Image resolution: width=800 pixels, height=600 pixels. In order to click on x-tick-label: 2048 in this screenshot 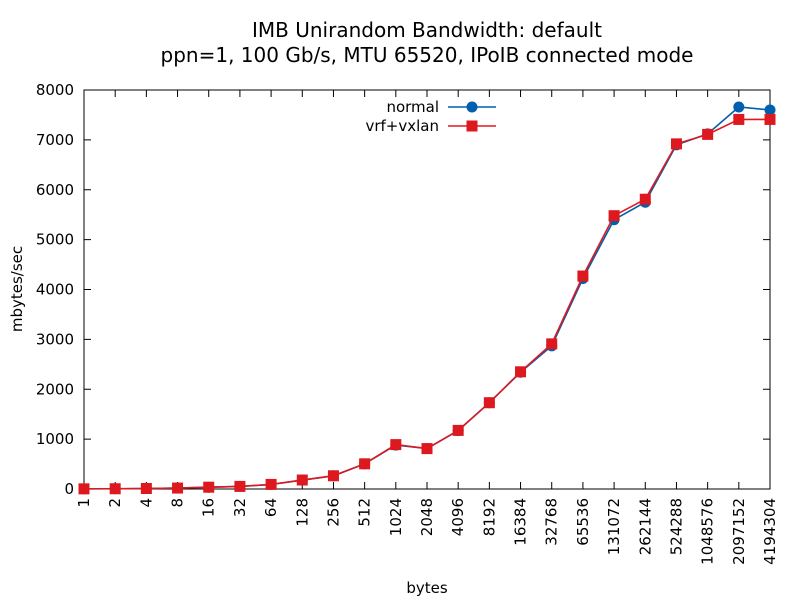, I will do `click(427, 517)`.